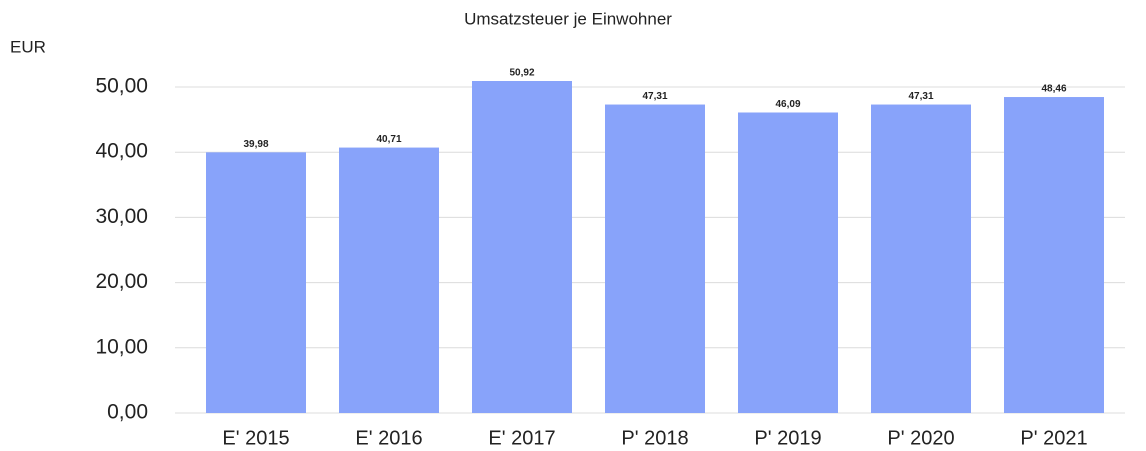  What do you see at coordinates (568, 18) in the screenshot?
I see `chart-title: Umsatzsteuer je Einwohner` at bounding box center [568, 18].